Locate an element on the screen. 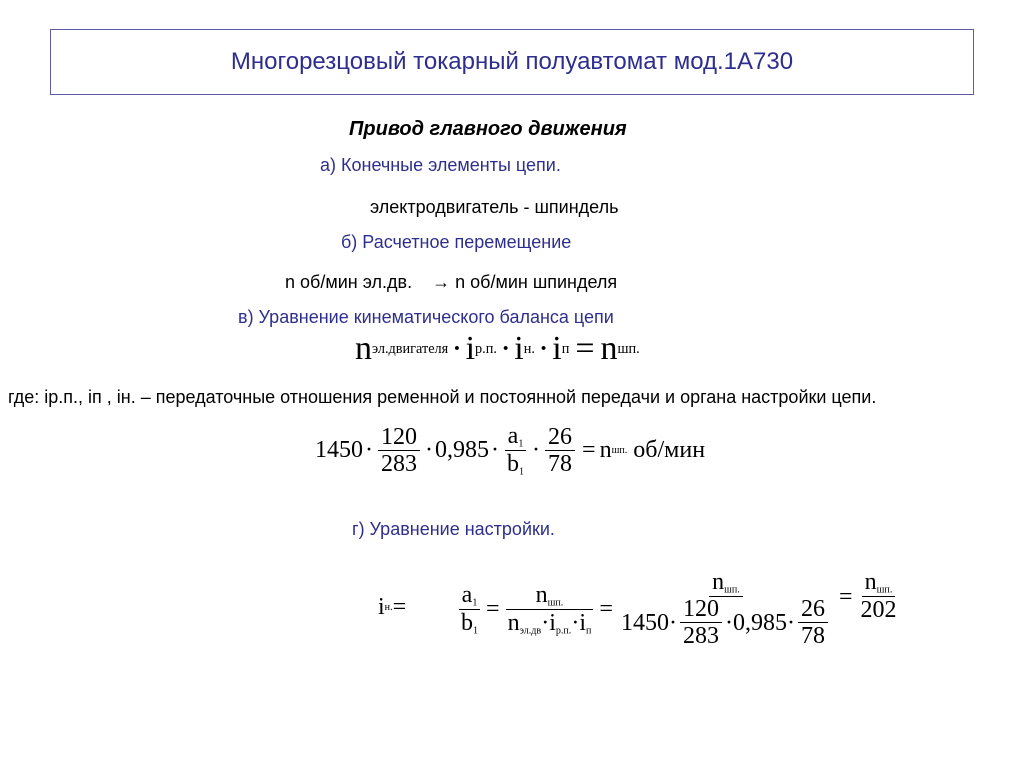 This screenshot has width=1024, height=767. fraction: nшп. 1450 · 120 283 · 0,985 · 26 78 is located at coordinates (726, 609).